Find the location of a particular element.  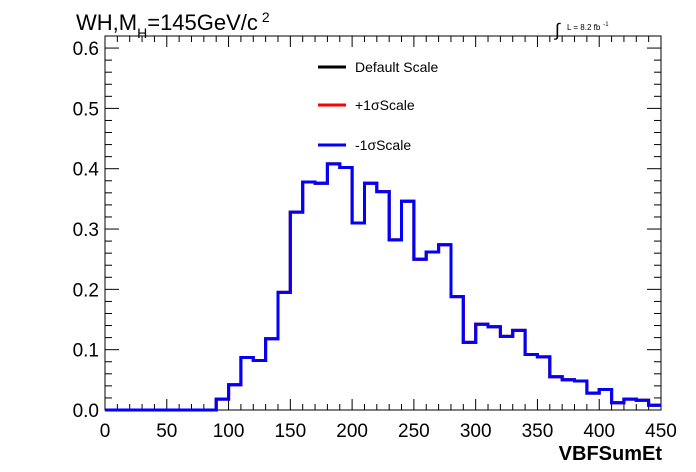

x-tick-label: 300 is located at coordinates (476, 431).